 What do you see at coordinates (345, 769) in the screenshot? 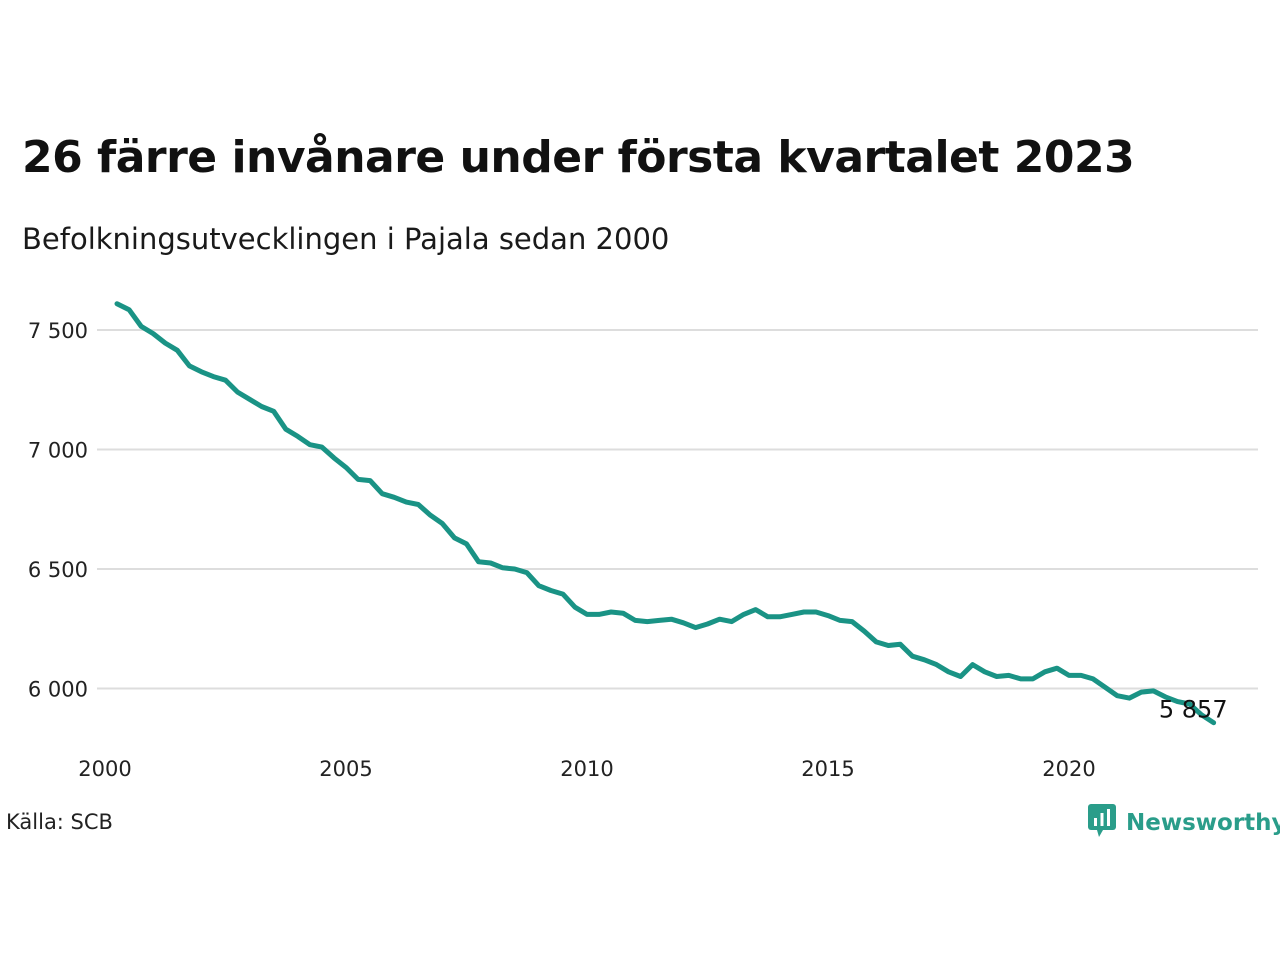
I see `x-tick-label: 2005` at bounding box center [345, 769].